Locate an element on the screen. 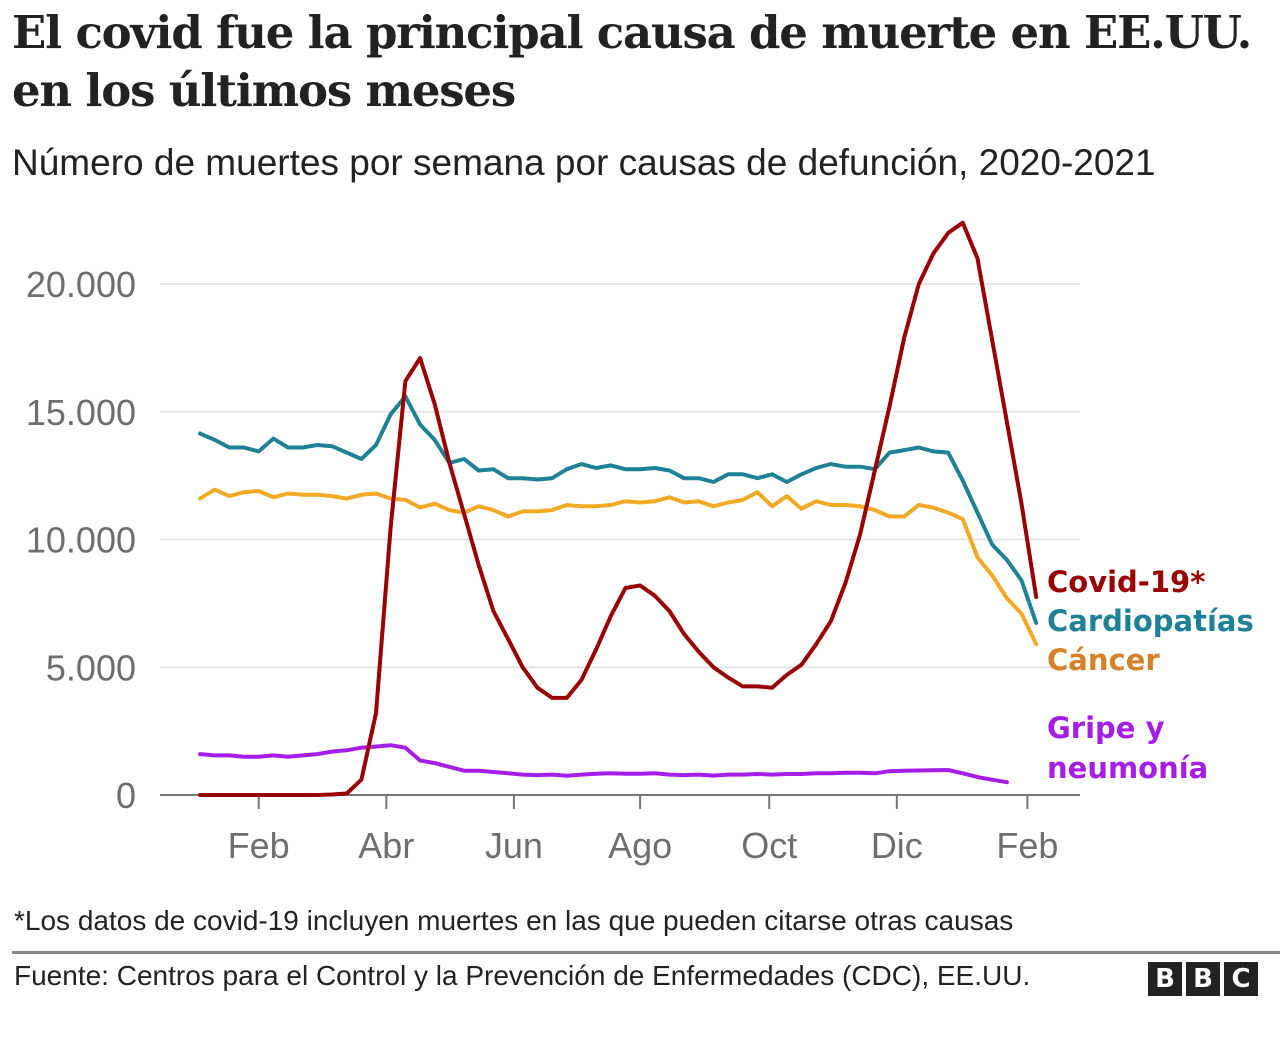  y-axis-ticks: 0 5.000 10.000 15.000 20.000 is located at coordinates (81, 540).